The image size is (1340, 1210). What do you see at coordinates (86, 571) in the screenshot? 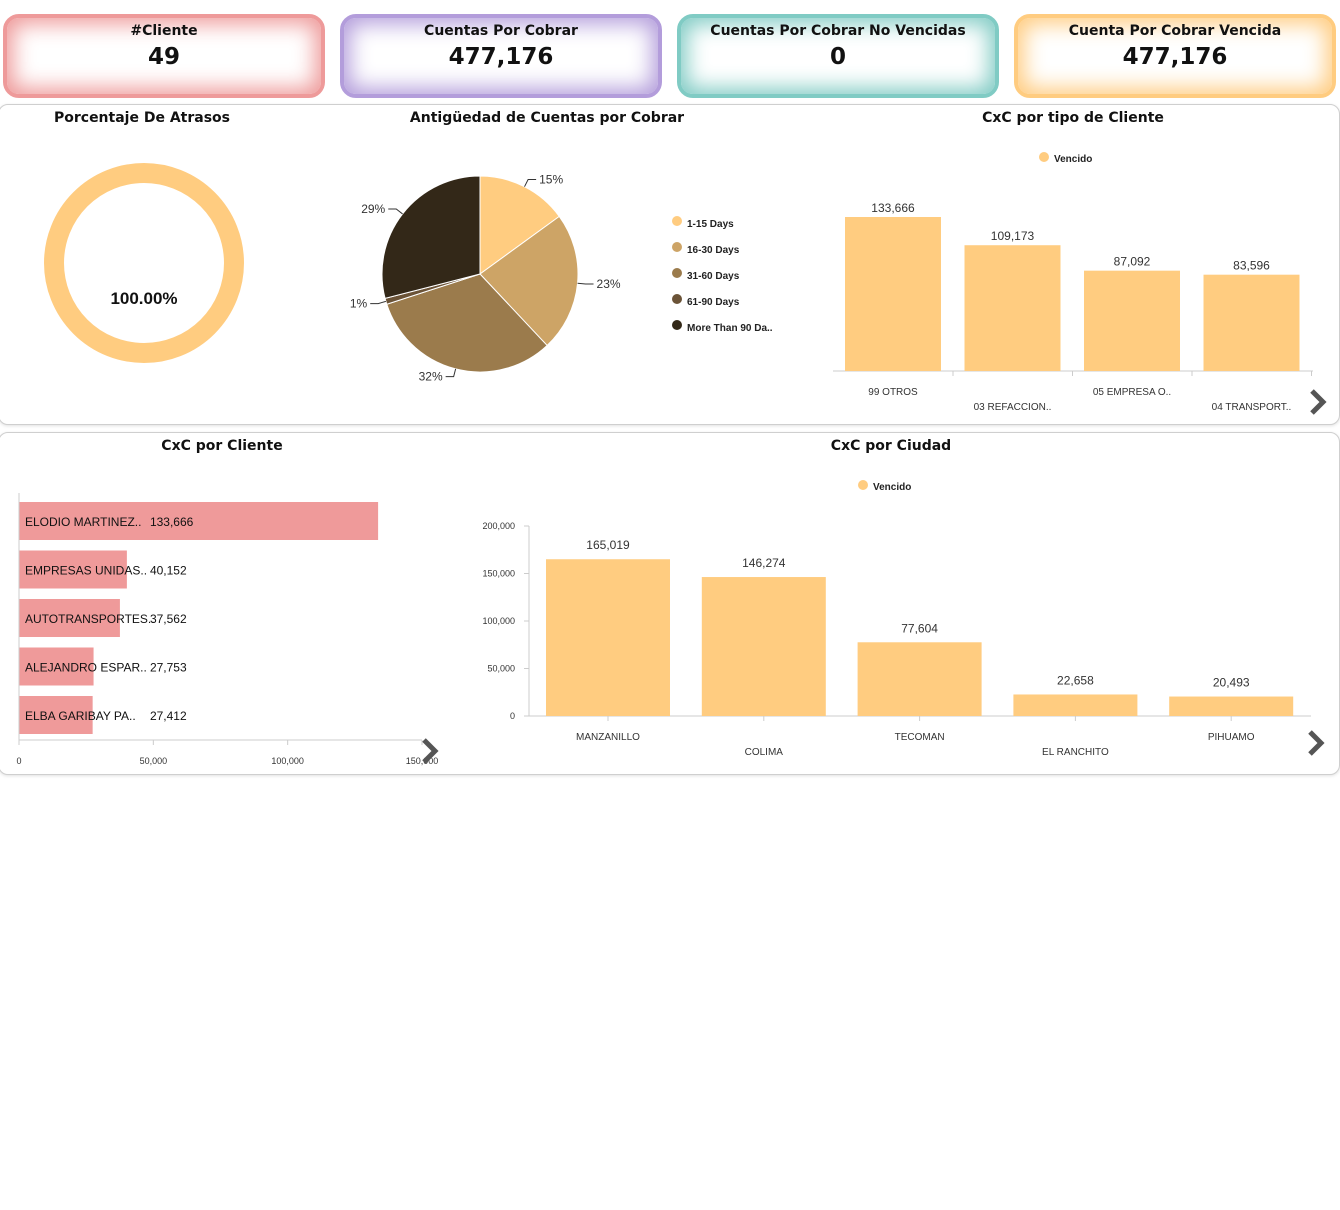
I see `bar-category-label: EMPRESAS UNIDAS..` at bounding box center [86, 571].